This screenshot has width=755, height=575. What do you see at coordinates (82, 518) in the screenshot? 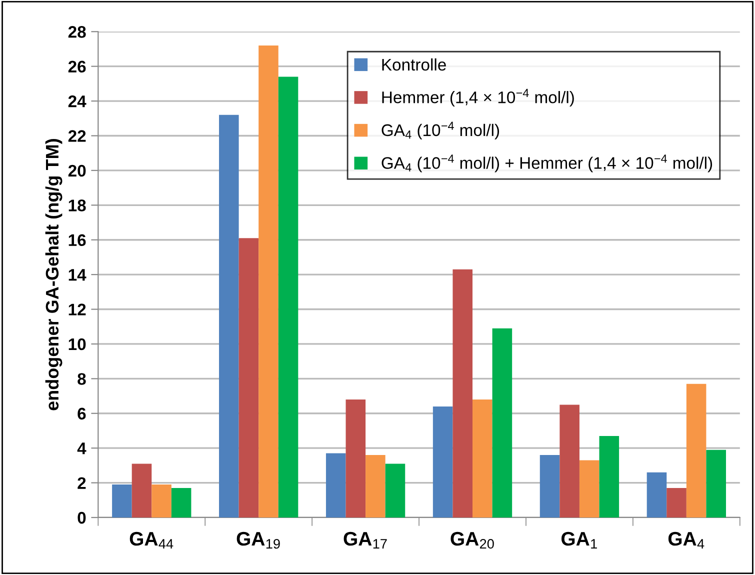
I see `y-tick-label: 0` at bounding box center [82, 518].